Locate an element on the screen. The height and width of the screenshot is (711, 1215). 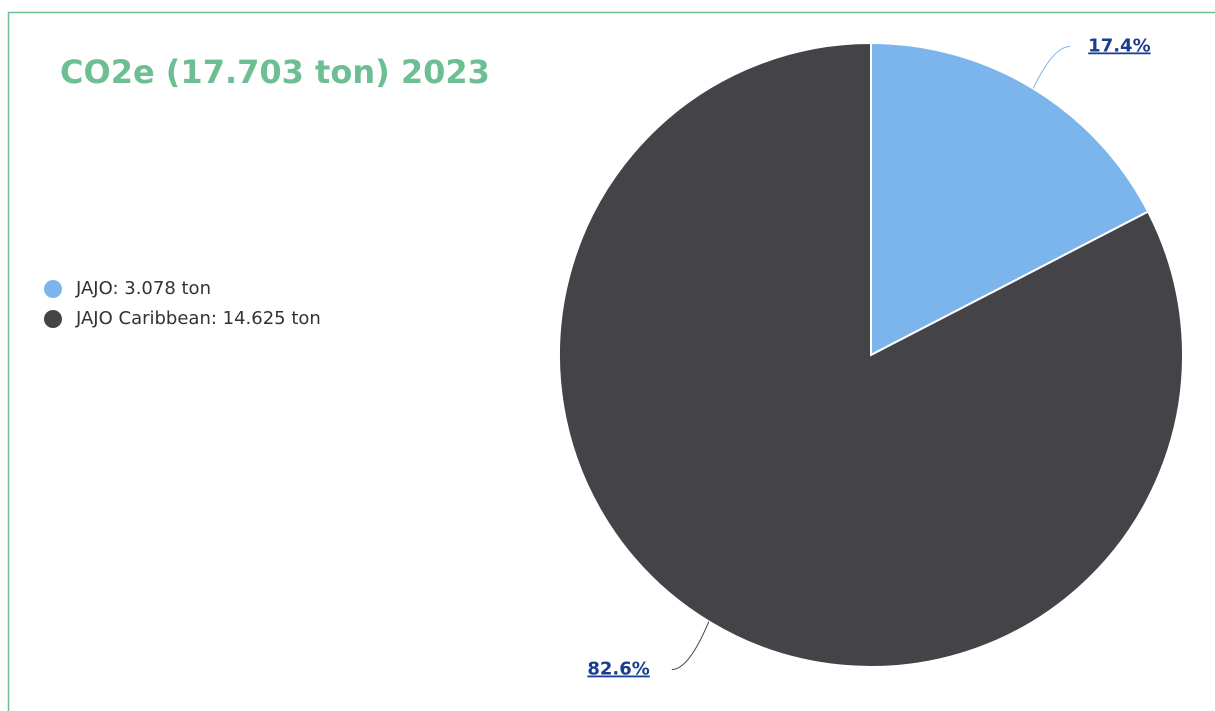
data-label: 82.6% is located at coordinates (618, 669).